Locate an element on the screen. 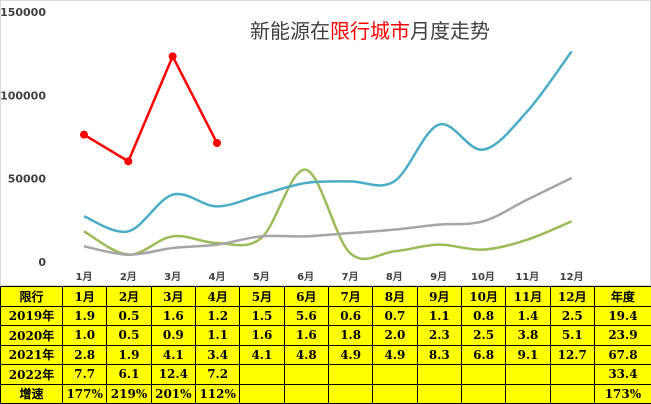 The width and height of the screenshot is (651, 404). x-tick-label: 7月 is located at coordinates (349, 277).